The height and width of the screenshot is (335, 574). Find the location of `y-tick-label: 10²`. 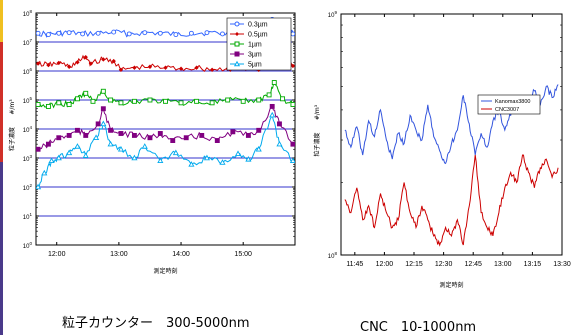

y-tick-label: 10² is located at coordinates (28, 187).